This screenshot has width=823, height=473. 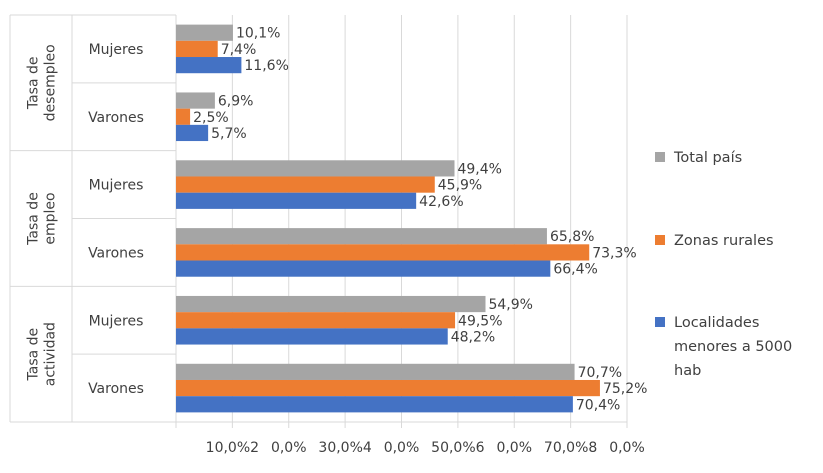 What do you see at coordinates (51, 82) in the screenshot?
I see `group-label: desempleo` at bounding box center [51, 82].